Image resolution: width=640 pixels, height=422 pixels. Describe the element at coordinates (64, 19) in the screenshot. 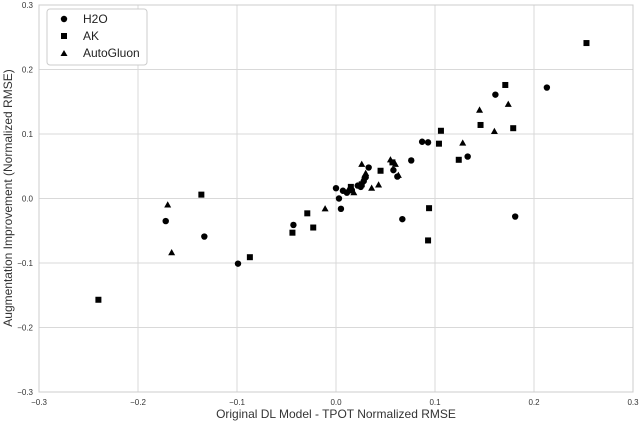

I see `legend-marker-h2o` at that location.